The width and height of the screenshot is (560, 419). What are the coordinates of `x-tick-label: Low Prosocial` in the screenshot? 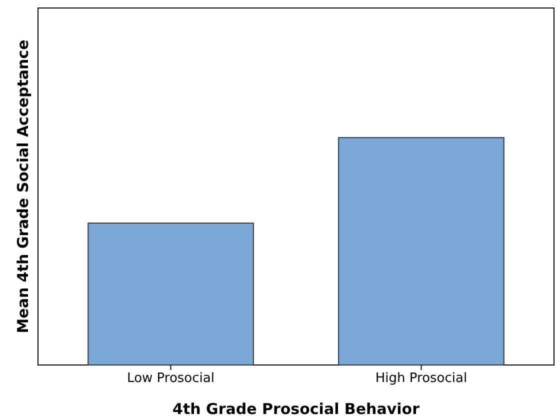 It's located at (170, 378).